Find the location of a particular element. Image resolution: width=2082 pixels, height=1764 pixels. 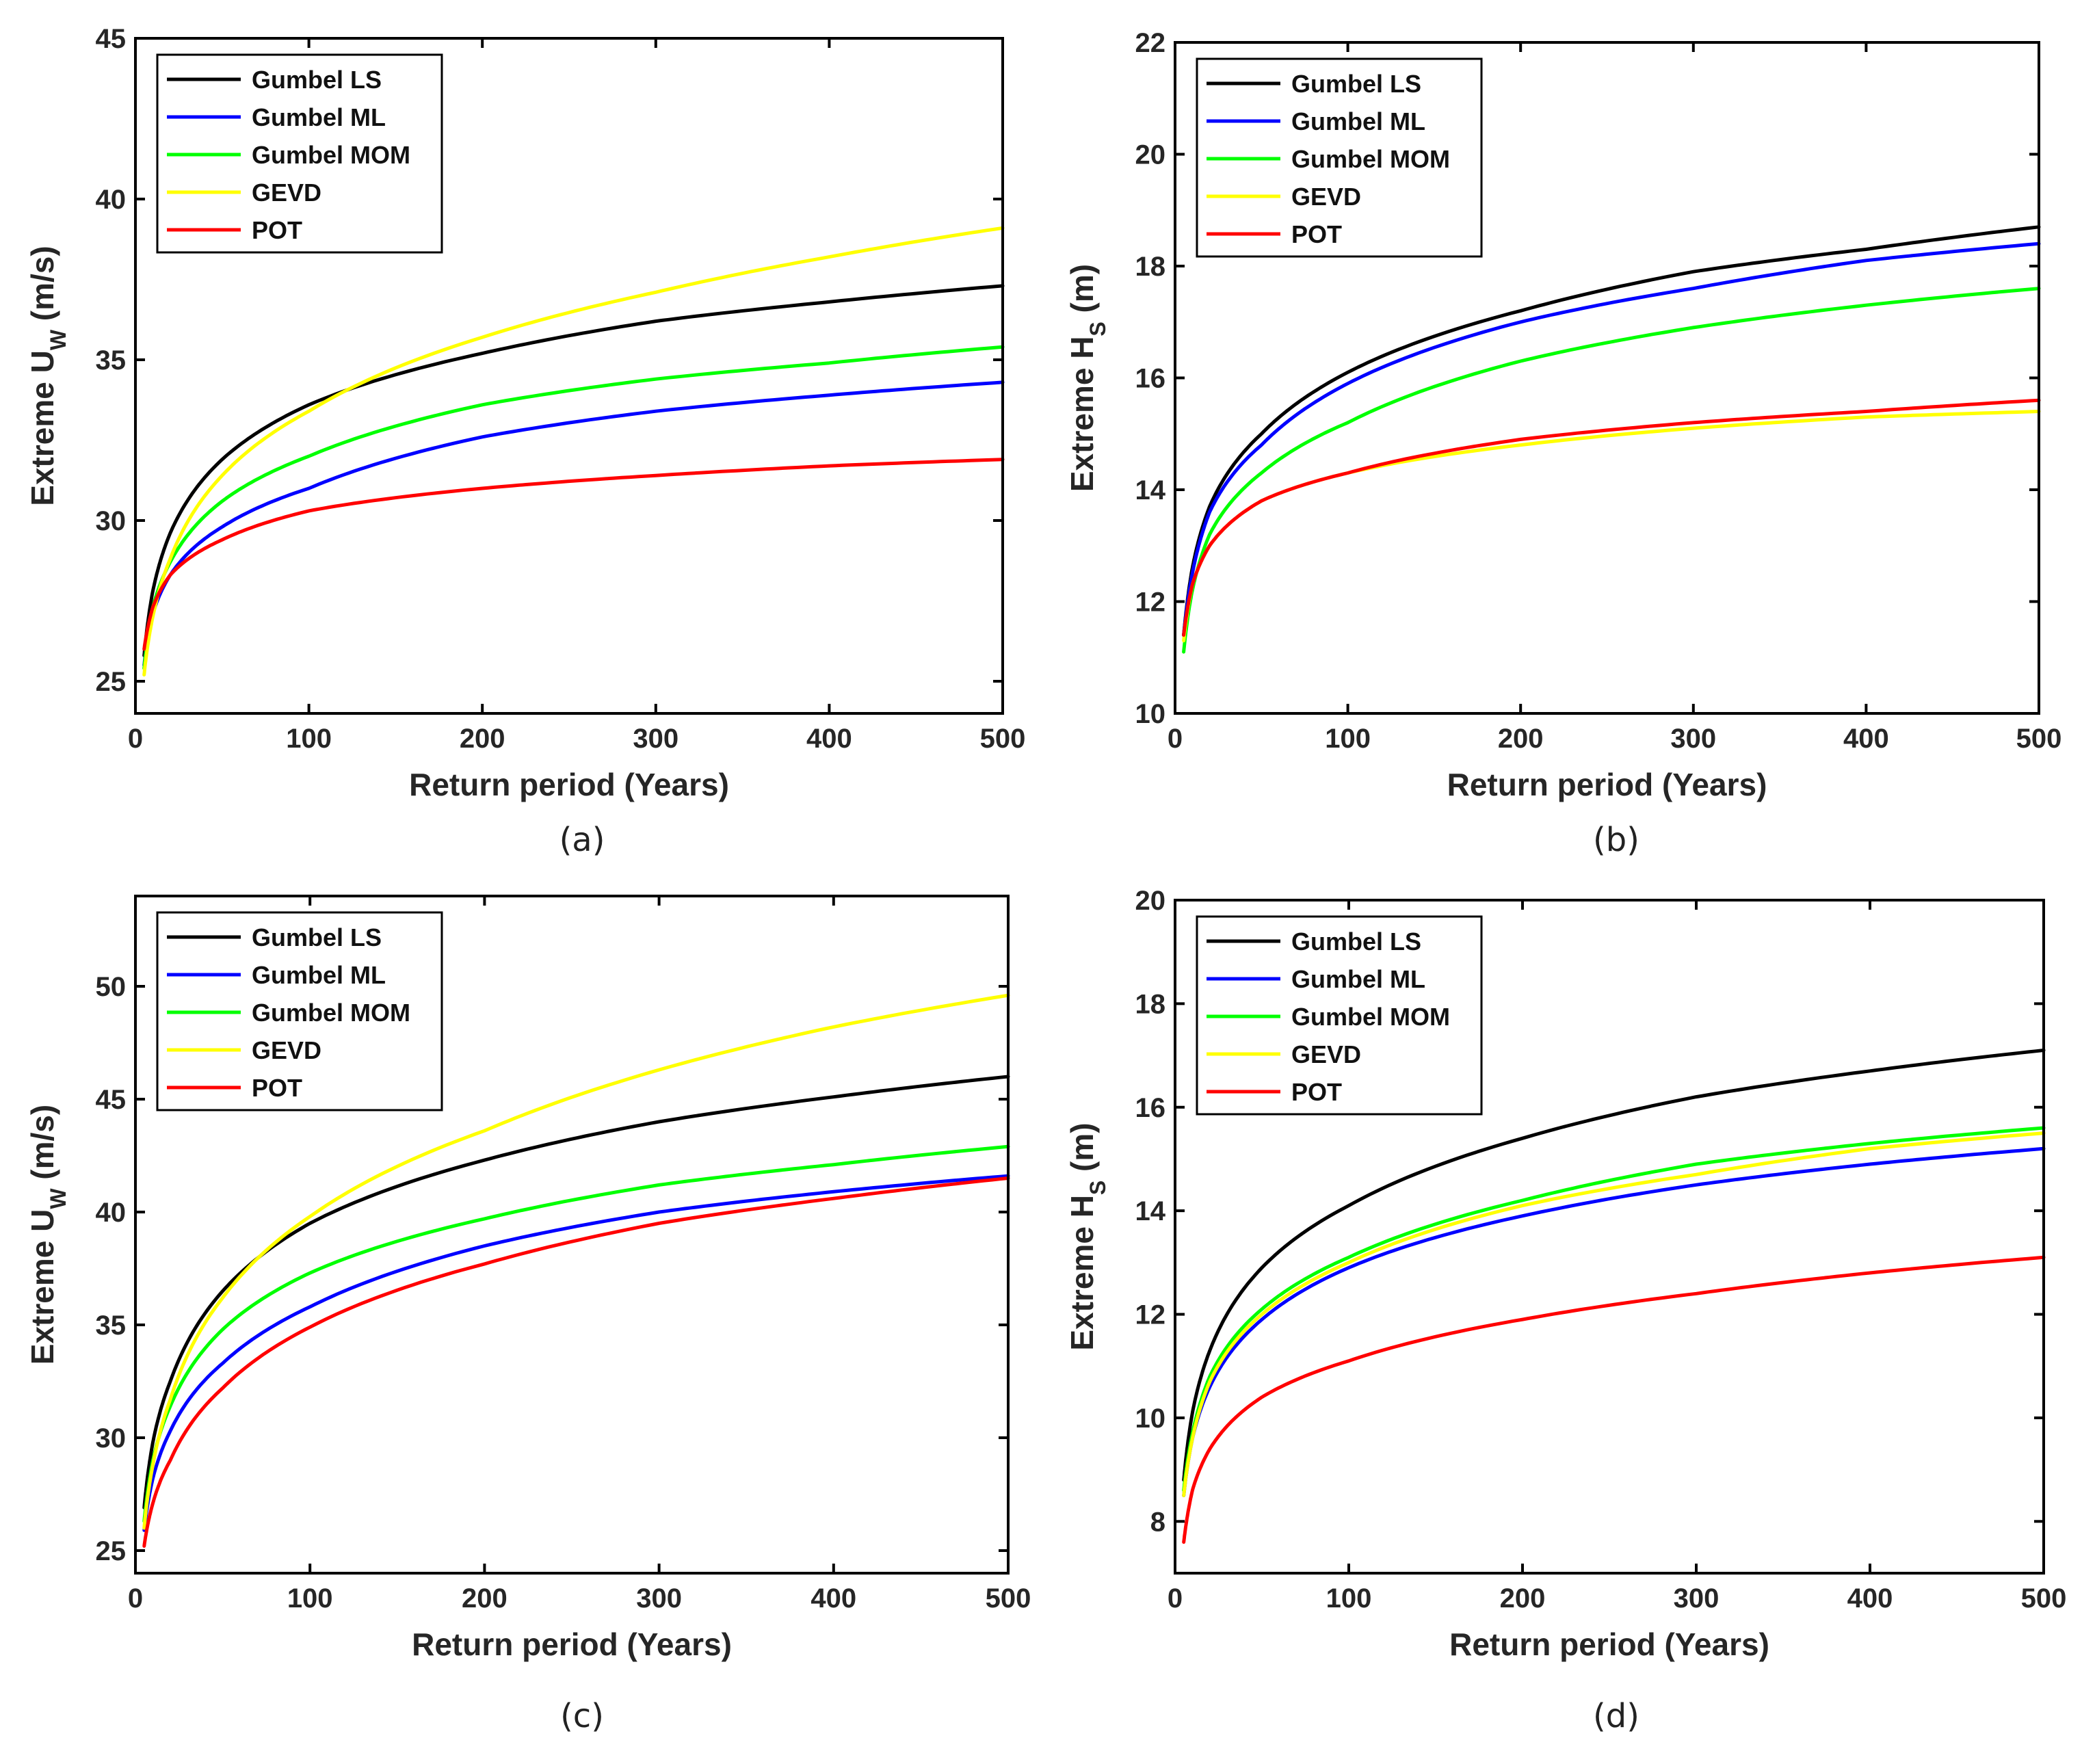

y-axis-label: Extreme HS (m) is located at coordinates (1087, 1236).